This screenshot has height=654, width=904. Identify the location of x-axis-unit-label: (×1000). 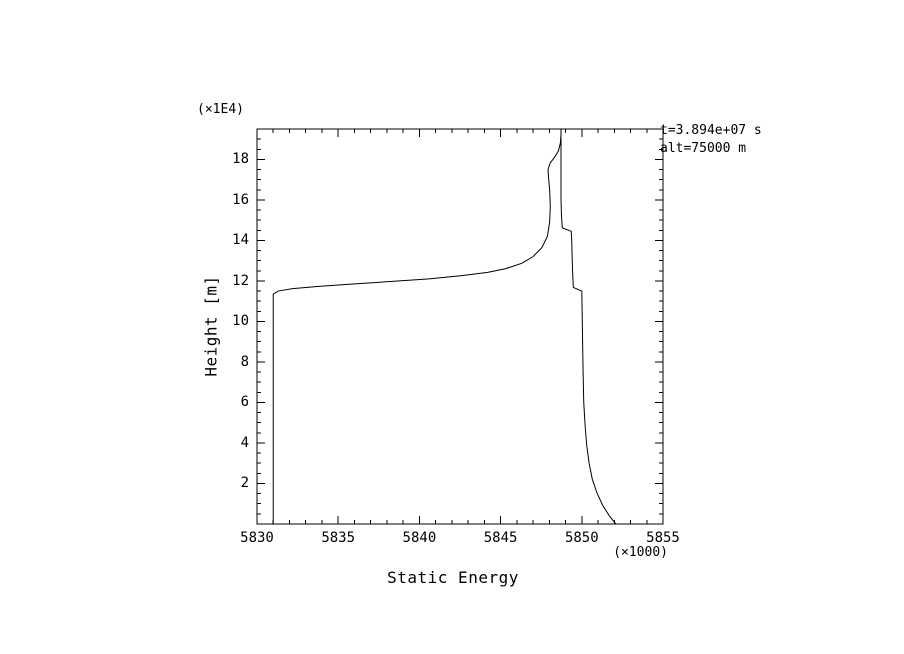
(640, 552).